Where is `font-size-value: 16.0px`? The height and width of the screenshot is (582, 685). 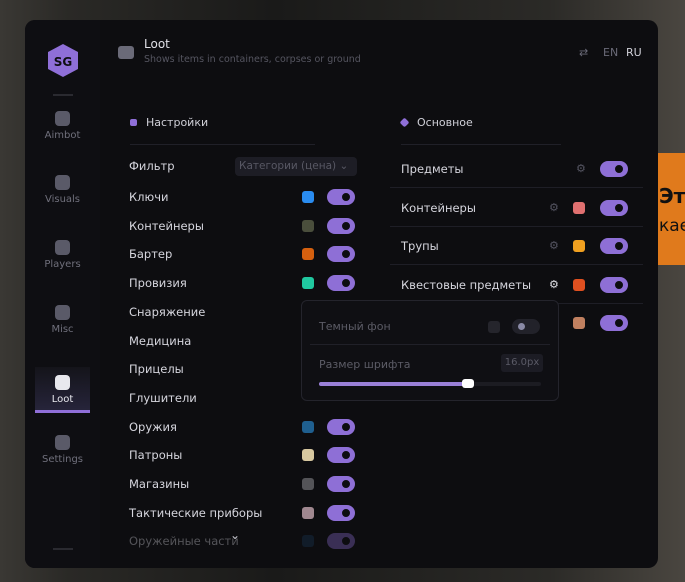 font-size-value: 16.0px is located at coordinates (522, 363).